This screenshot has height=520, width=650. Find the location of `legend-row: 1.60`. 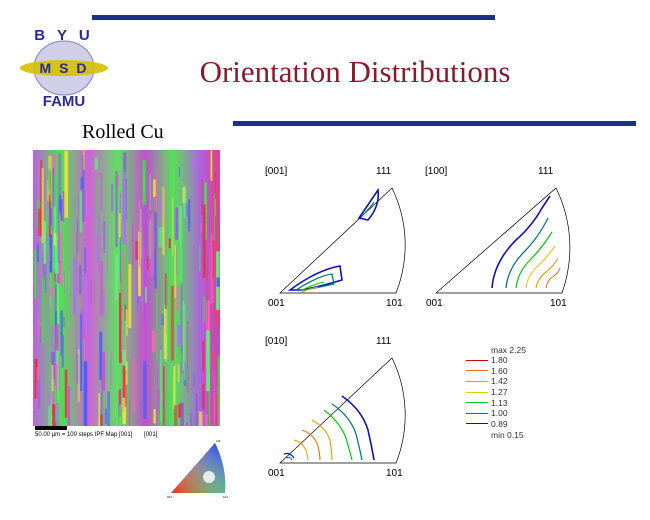

legend-row: 1.60 is located at coordinates (496, 371).